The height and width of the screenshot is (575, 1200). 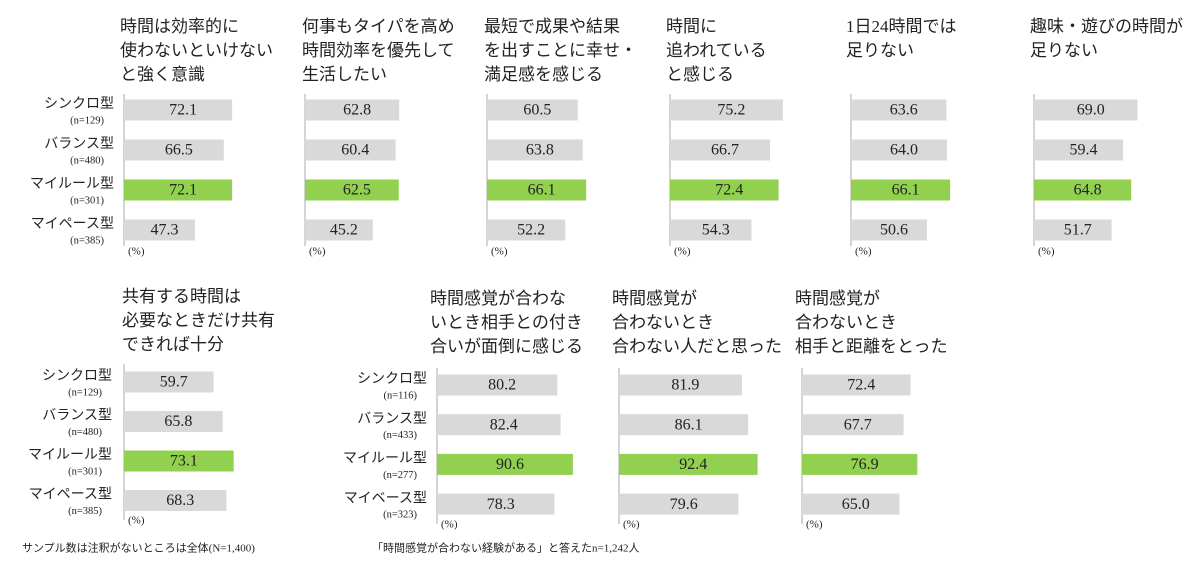 What do you see at coordinates (1084, 150) in the screenshot?
I see `value-label: 59.4` at bounding box center [1084, 150].